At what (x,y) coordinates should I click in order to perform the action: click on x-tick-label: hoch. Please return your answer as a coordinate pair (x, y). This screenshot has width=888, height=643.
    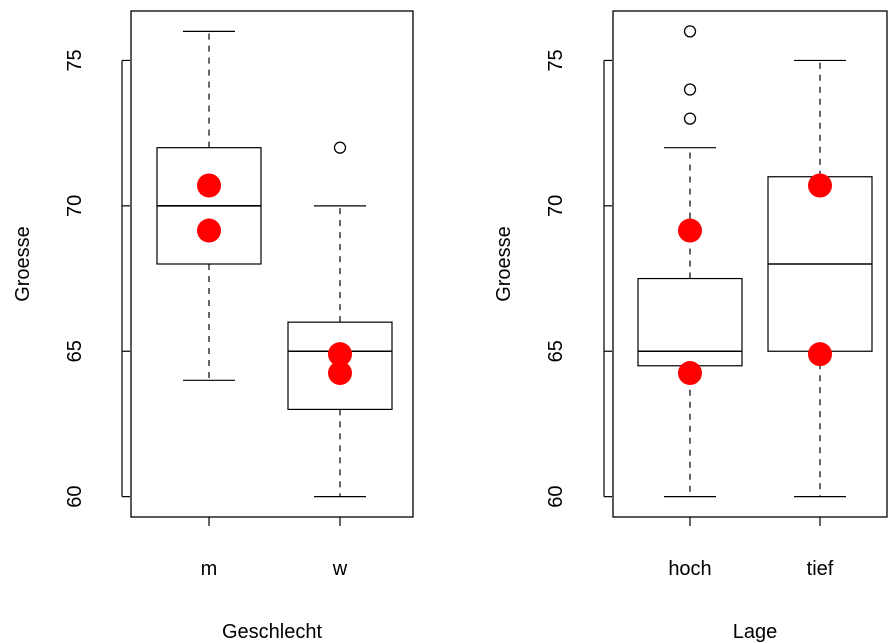
    Looking at the image, I should click on (689, 569).